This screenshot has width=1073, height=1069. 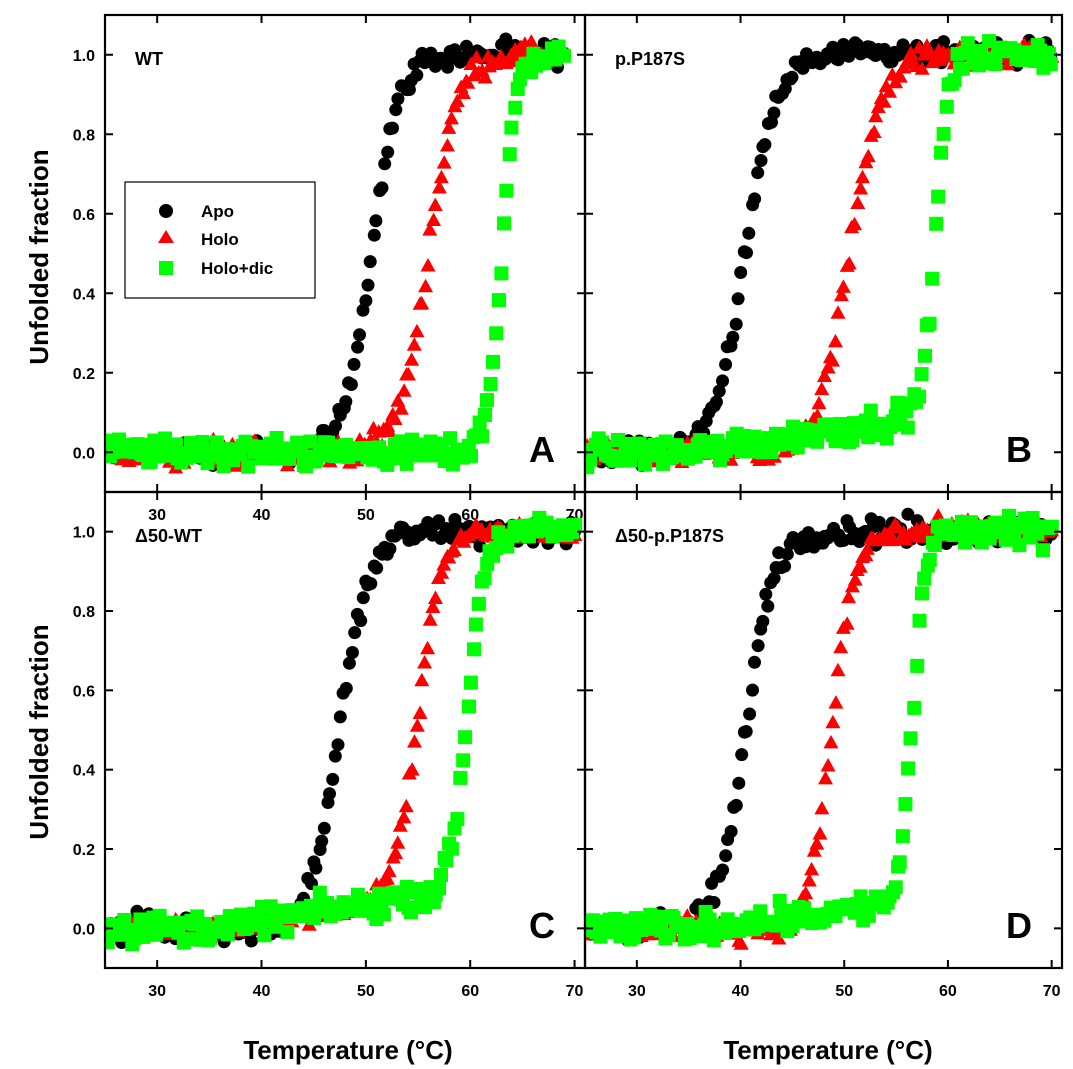 I want to click on x-tick-label: 40, so click(x=741, y=991).